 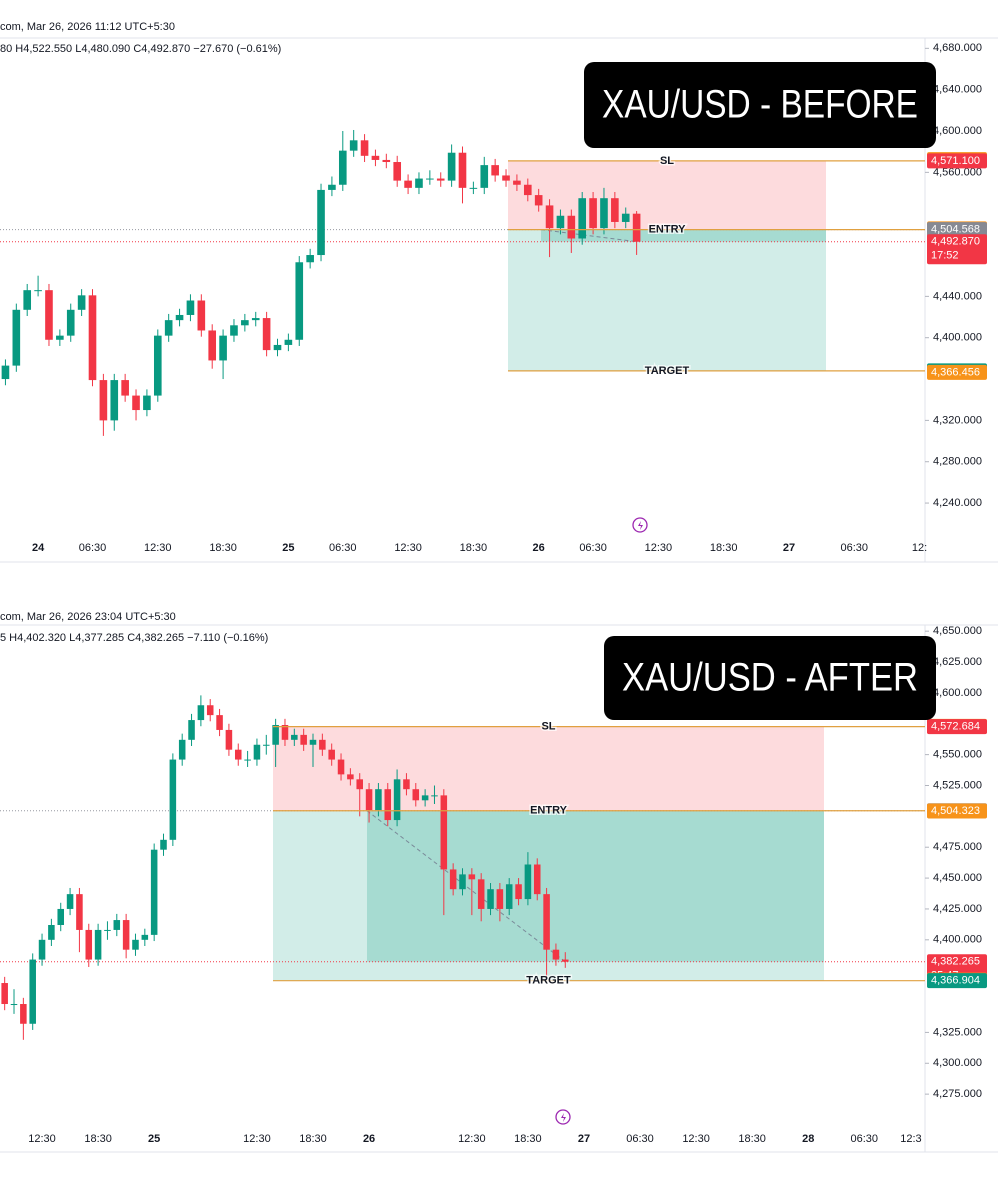 I want to click on y-tick-label: 4,325.000, so click(x=957, y=1032).